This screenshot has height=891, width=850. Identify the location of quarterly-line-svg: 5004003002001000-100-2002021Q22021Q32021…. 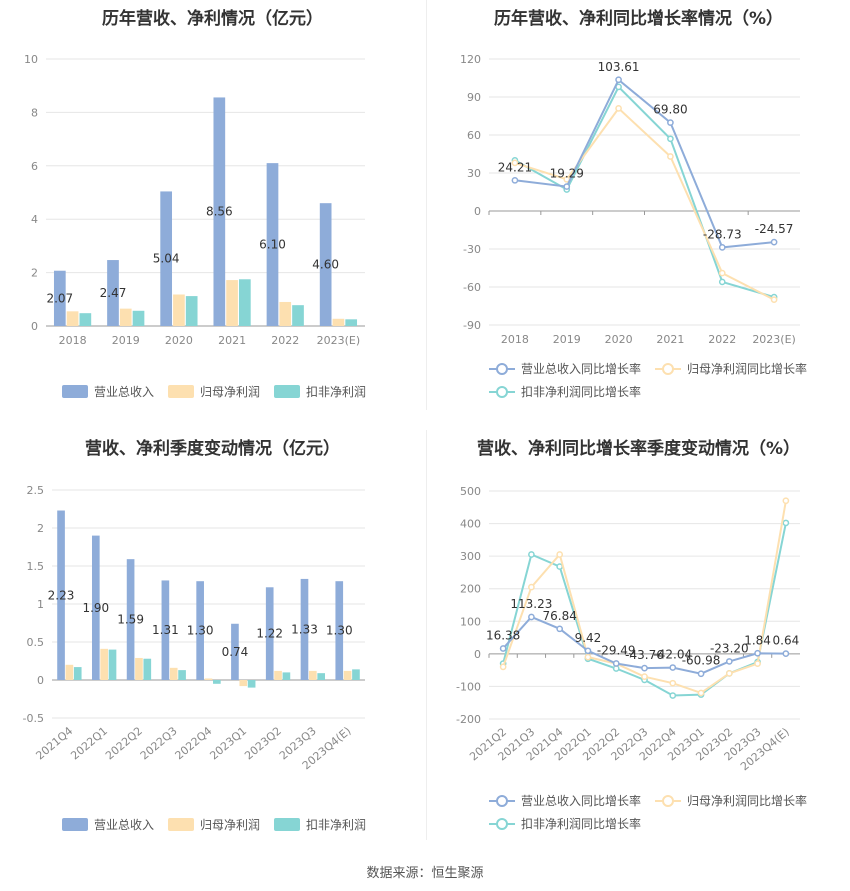
(628, 629).